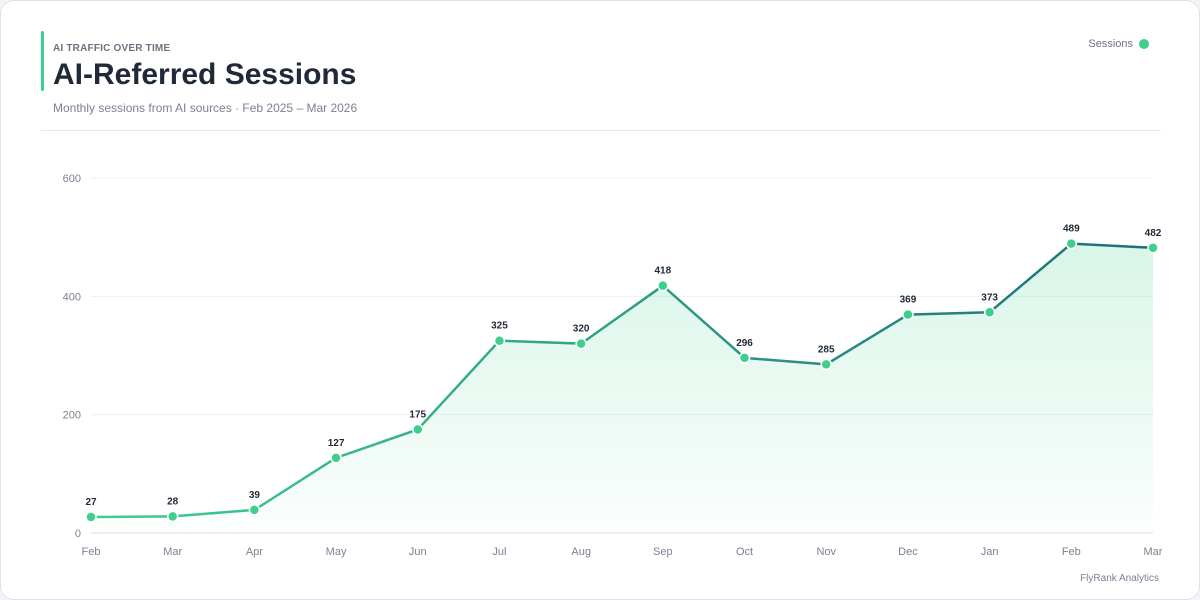  What do you see at coordinates (1119, 578) in the screenshot?
I see `footer-brand: FlyRank Analytics` at bounding box center [1119, 578].